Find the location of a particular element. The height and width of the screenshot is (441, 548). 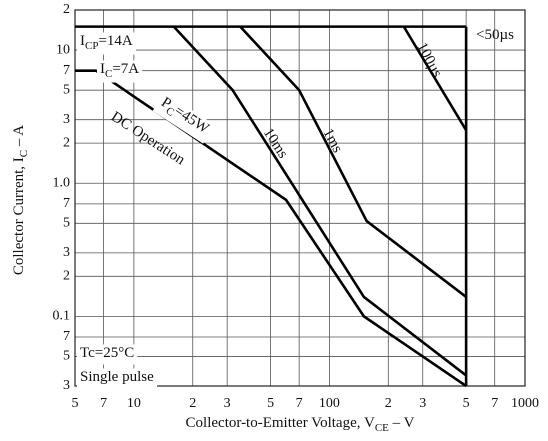

annotation: <50µs is located at coordinates (495, 35).